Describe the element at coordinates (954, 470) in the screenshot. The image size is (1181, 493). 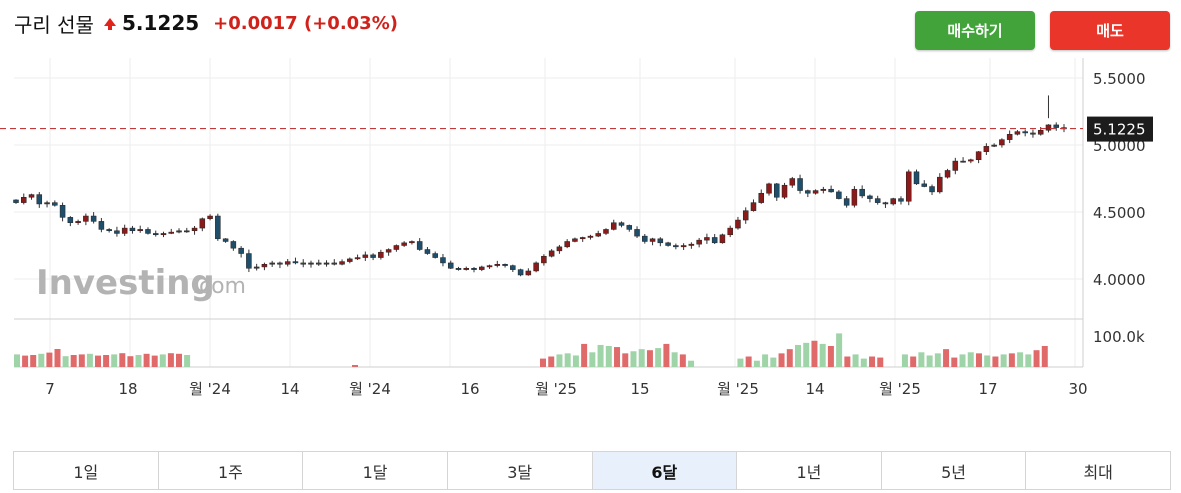
I see `tab-period: 5년` at that location.